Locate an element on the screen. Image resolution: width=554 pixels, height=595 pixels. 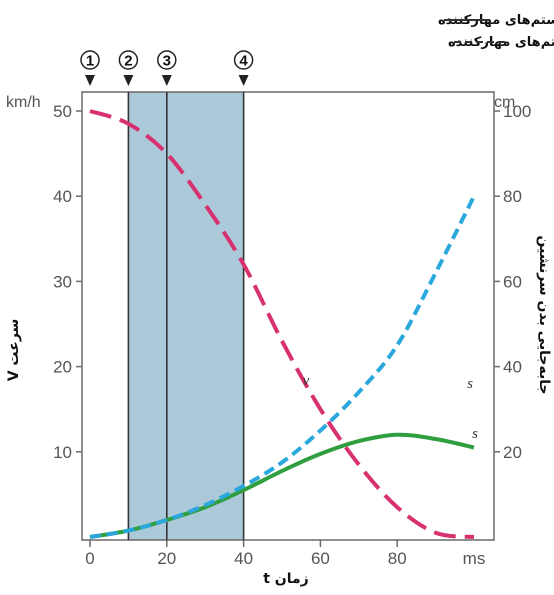
y-left-tick-label: 10 is located at coordinates (62, 452).